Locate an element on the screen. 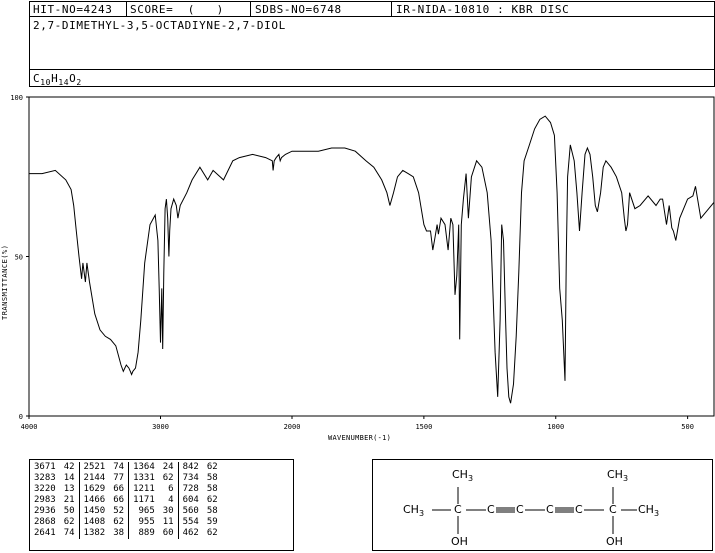  peak-wavenumber: 1364 is located at coordinates (144, 467).